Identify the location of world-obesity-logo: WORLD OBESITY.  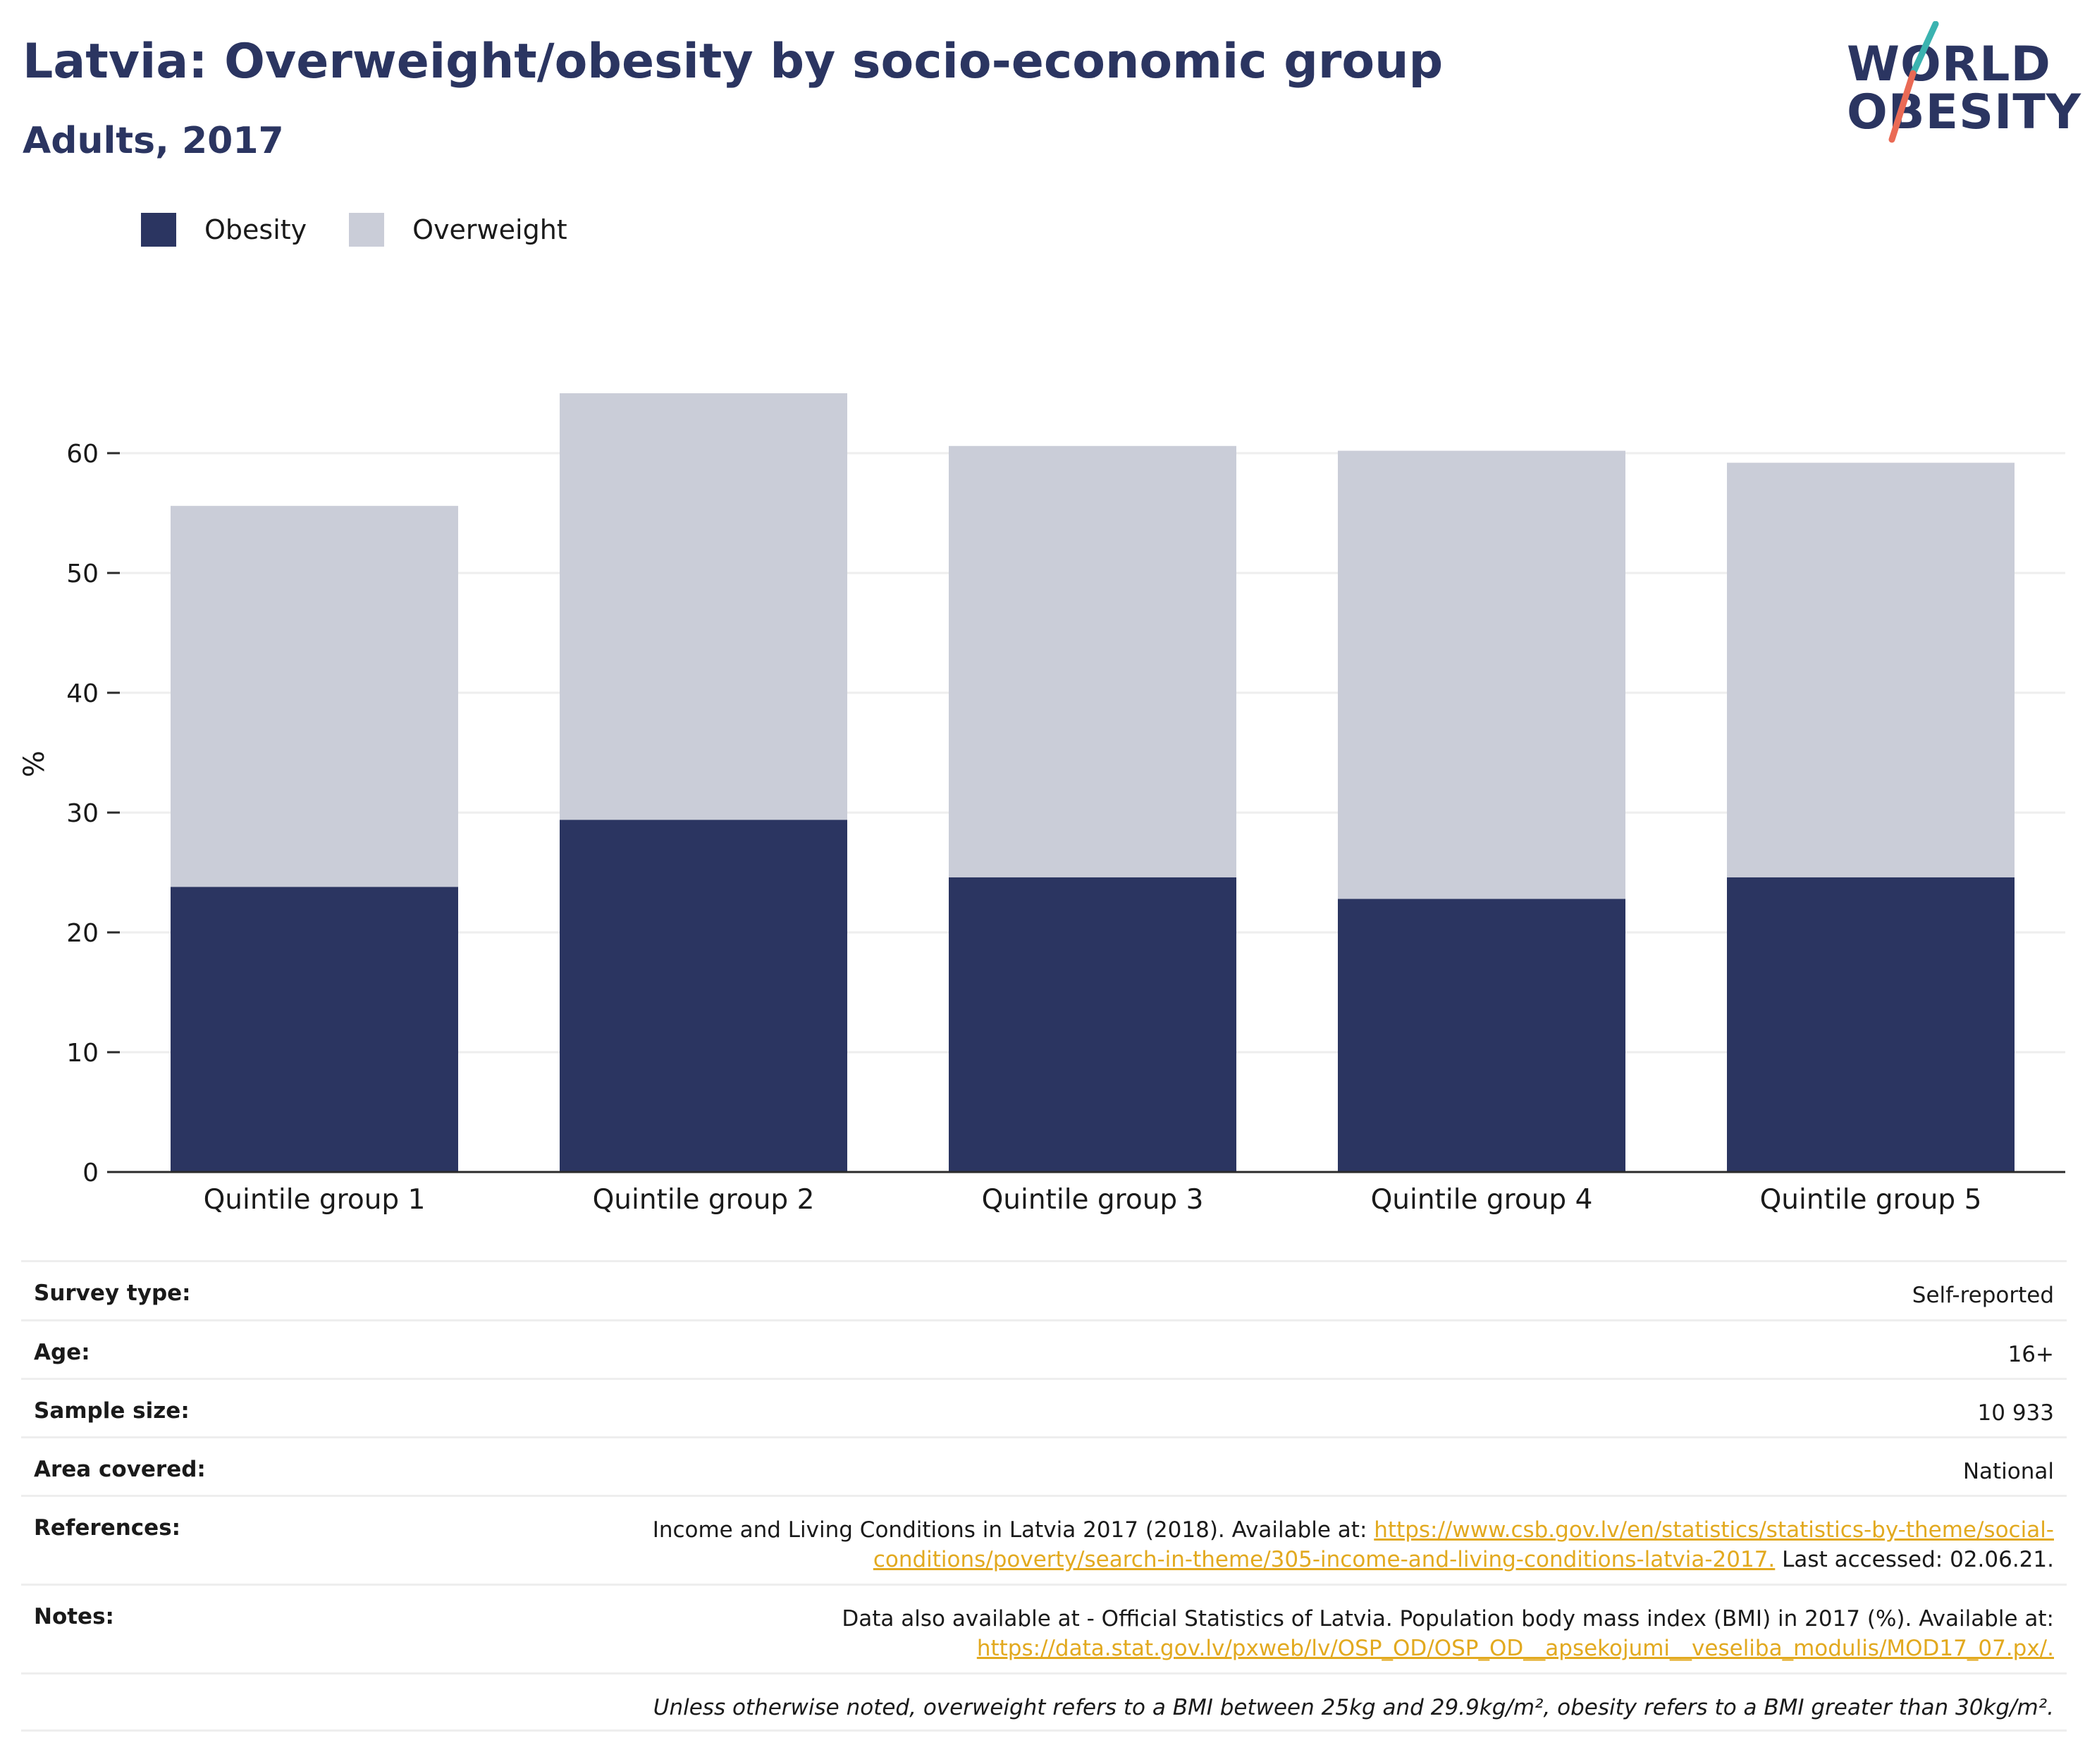
(1957, 84).